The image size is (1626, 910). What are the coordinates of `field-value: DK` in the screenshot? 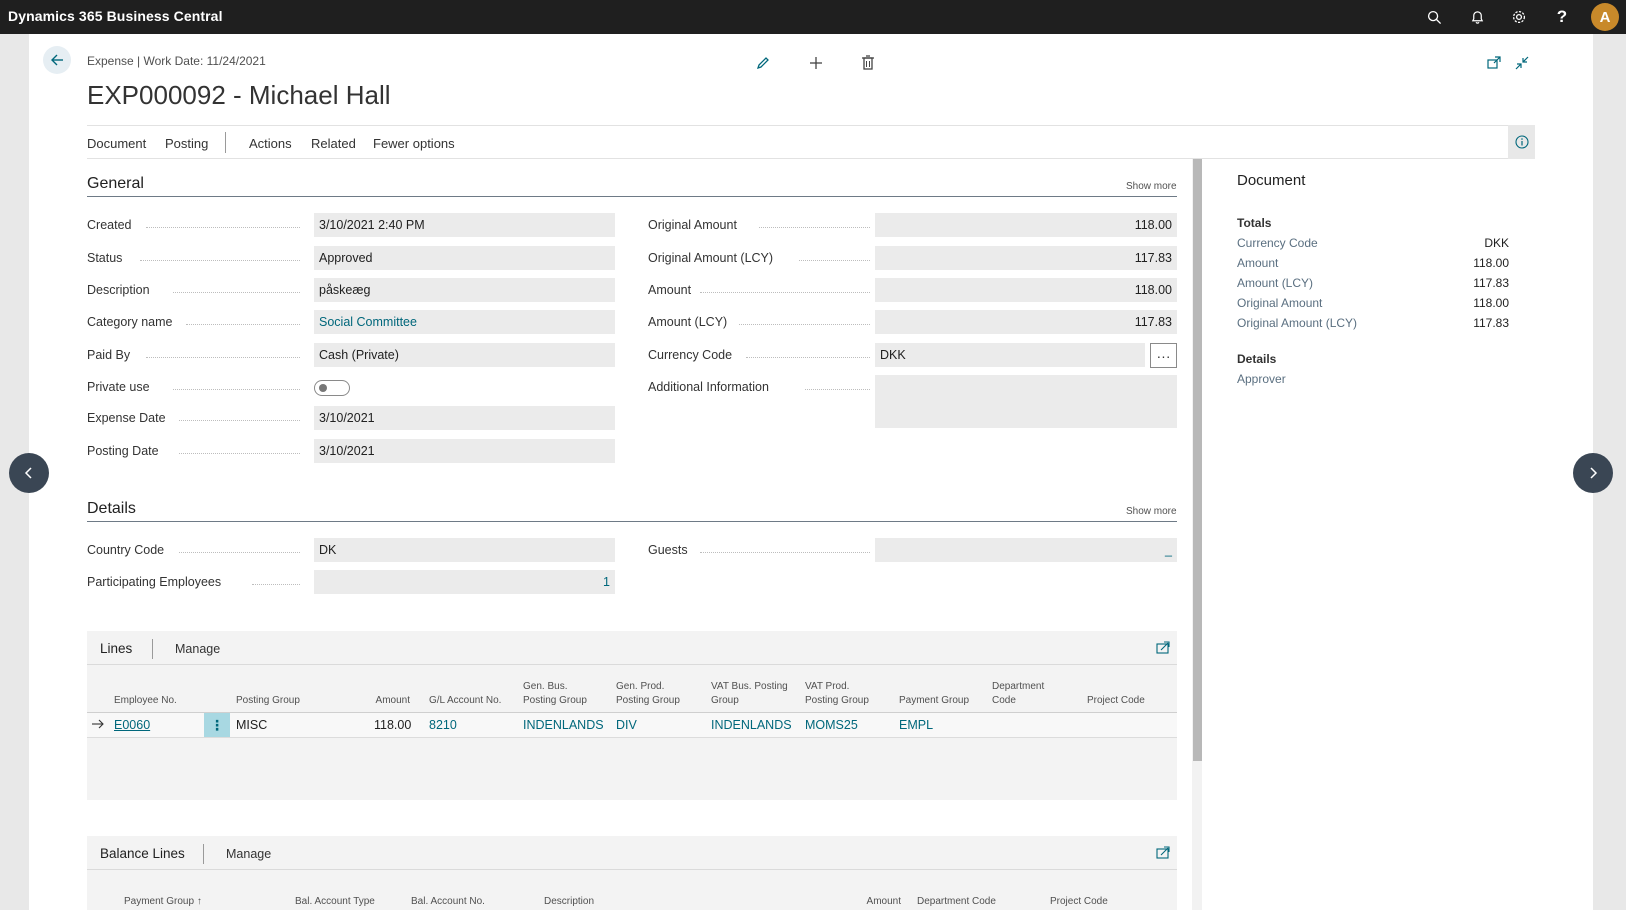 It's located at (464, 550).